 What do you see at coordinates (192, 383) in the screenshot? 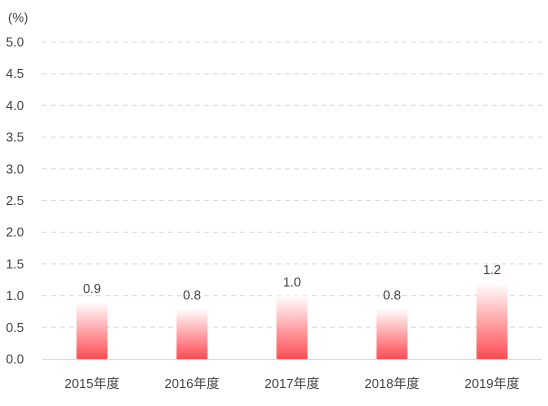
I see `x-tick-label: 2016年度` at bounding box center [192, 383].